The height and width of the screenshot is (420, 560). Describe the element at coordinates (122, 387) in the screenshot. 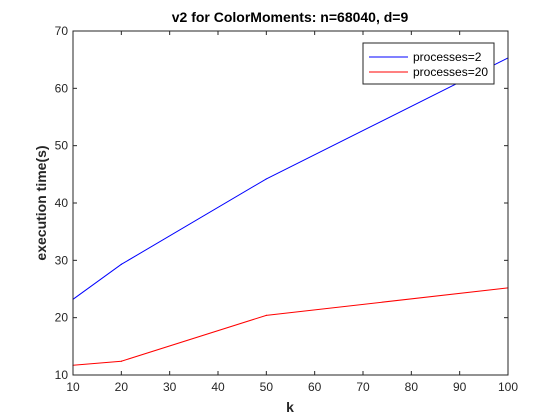

I see `x-tick-label: 20` at that location.